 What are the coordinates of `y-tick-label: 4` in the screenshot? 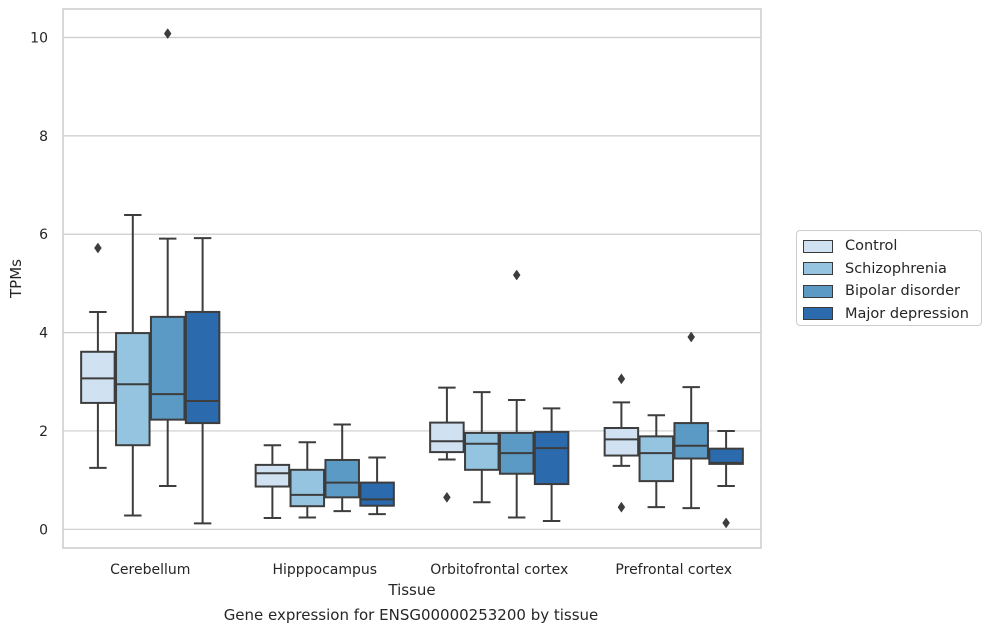 It's located at (43, 334).